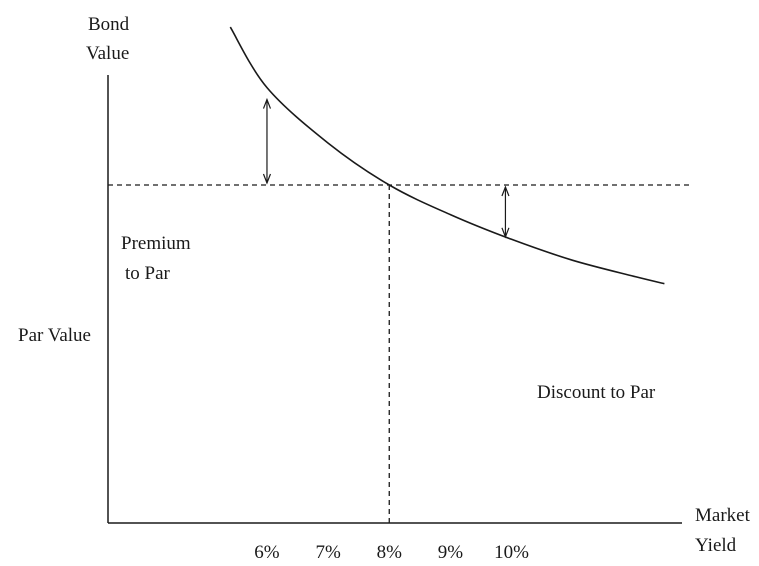  I want to click on y-axis-label-line-2: Value, so click(107, 53).